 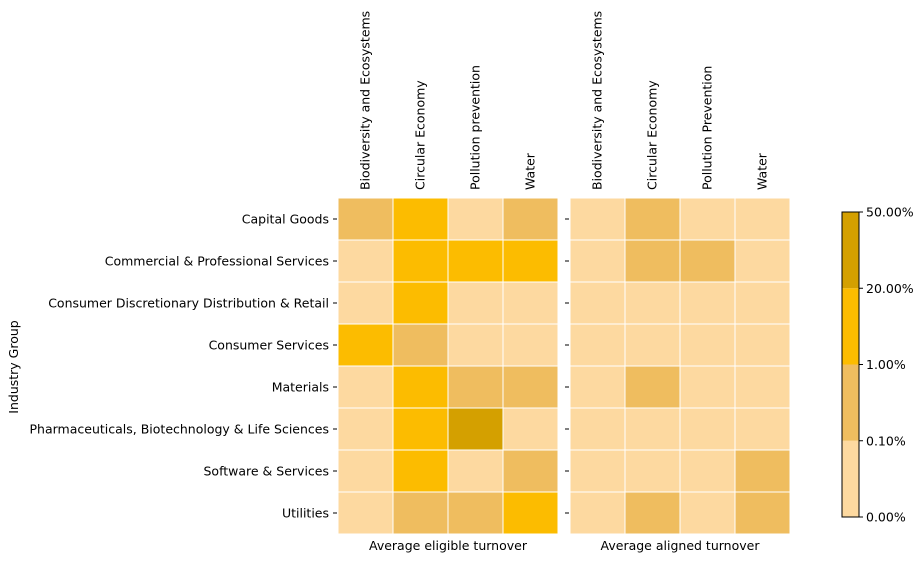 What do you see at coordinates (13, 367) in the screenshot?
I see `y-axis-label: Industry Group` at bounding box center [13, 367].